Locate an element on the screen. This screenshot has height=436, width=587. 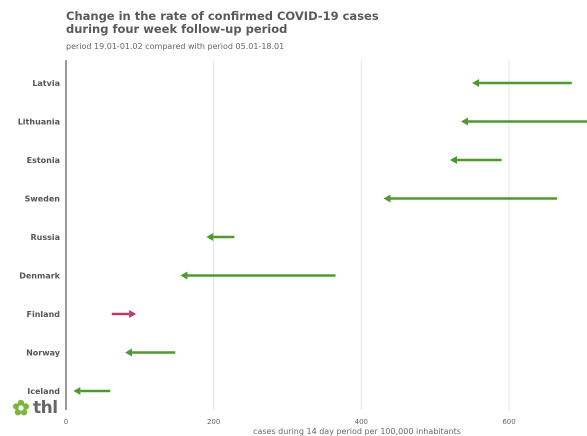
thl-flower-icon is located at coordinates (21, 407).